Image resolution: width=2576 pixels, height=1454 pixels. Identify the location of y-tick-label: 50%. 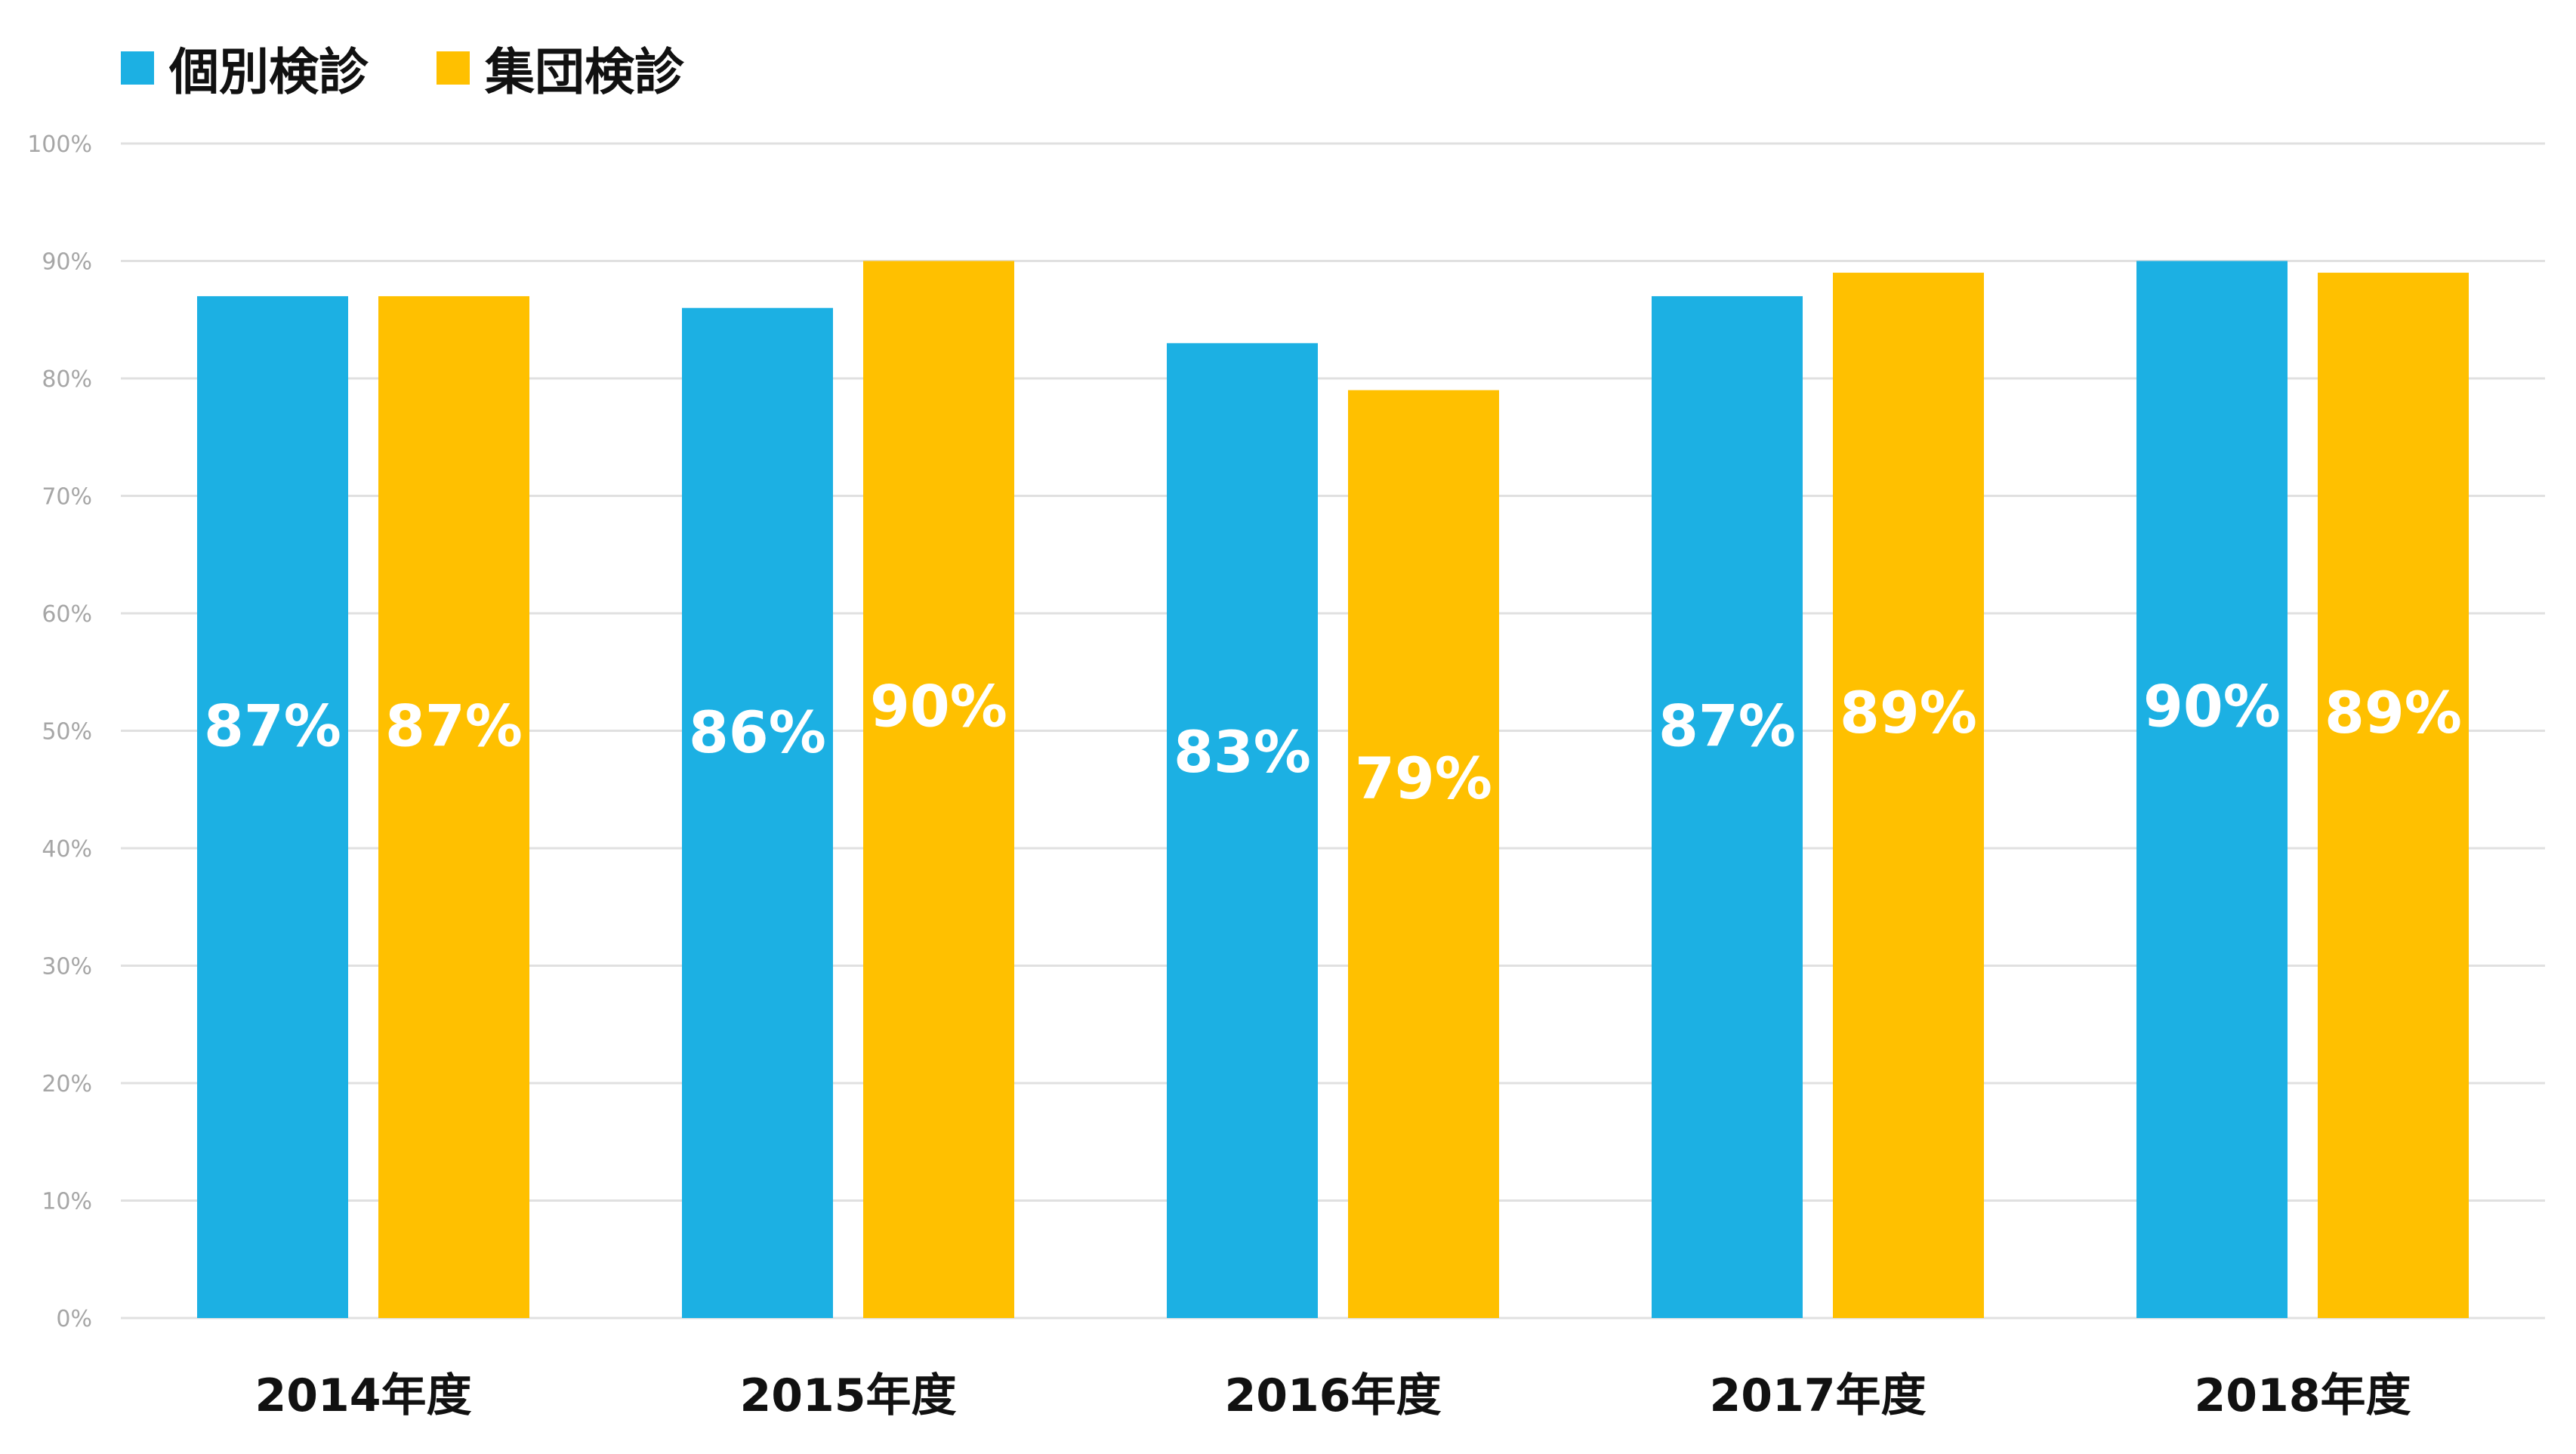
(67, 732).